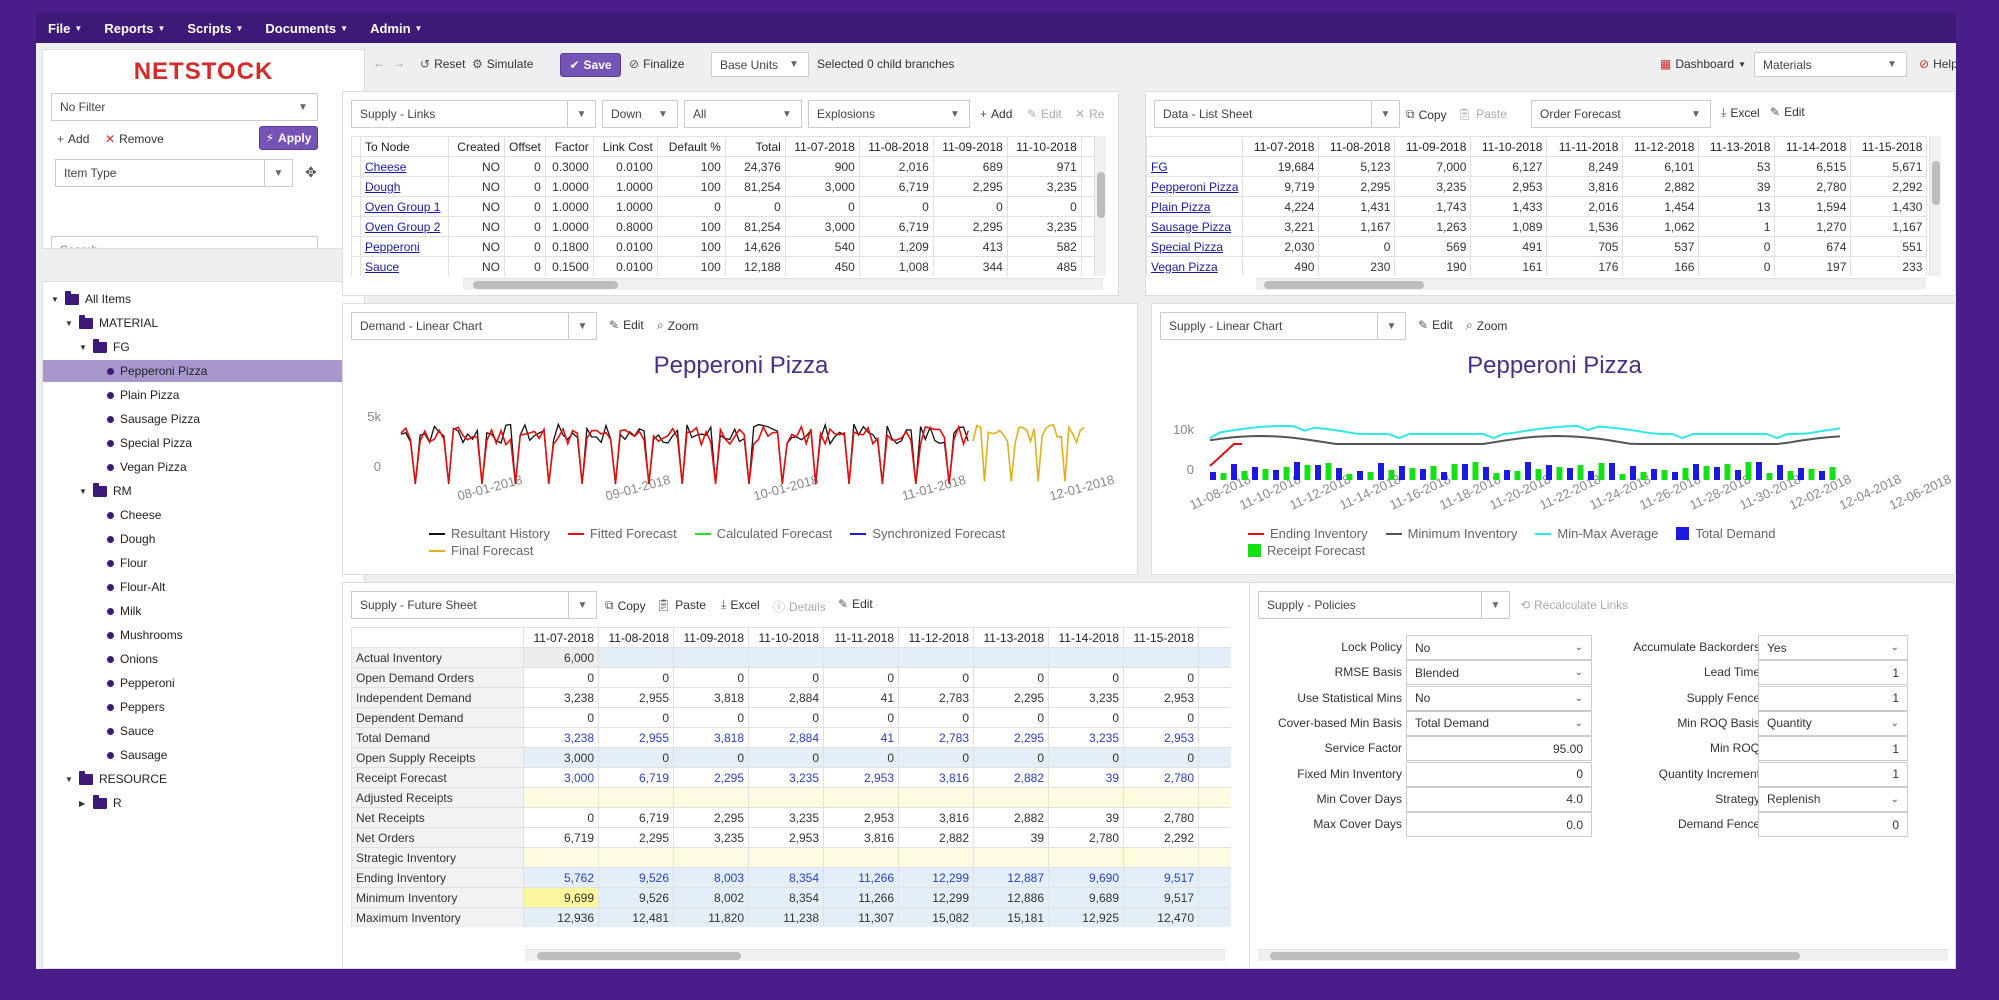  What do you see at coordinates (622, 533) in the screenshot?
I see `legend-item: Fitted Forecast` at bounding box center [622, 533].